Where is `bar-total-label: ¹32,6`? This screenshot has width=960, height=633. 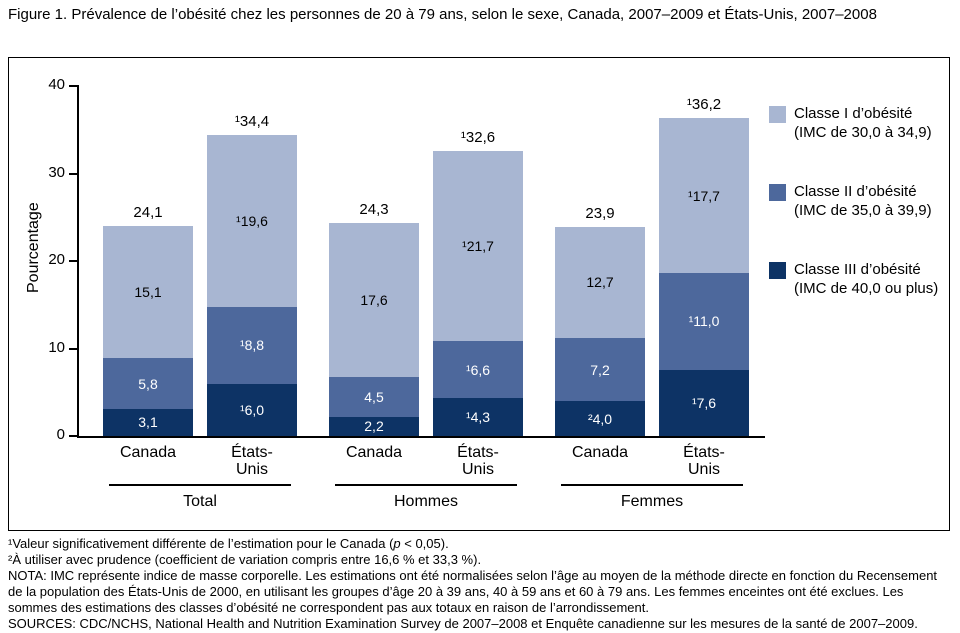 bar-total-label: ¹32,6 is located at coordinates (478, 137).